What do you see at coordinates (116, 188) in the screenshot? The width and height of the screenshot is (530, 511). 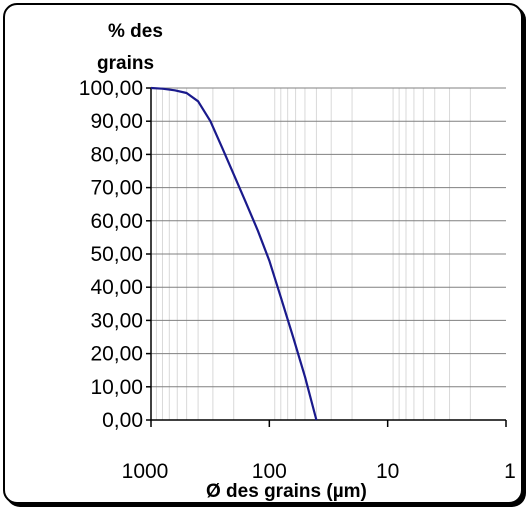 I see `y-tick-label: 70,00` at bounding box center [116, 188].